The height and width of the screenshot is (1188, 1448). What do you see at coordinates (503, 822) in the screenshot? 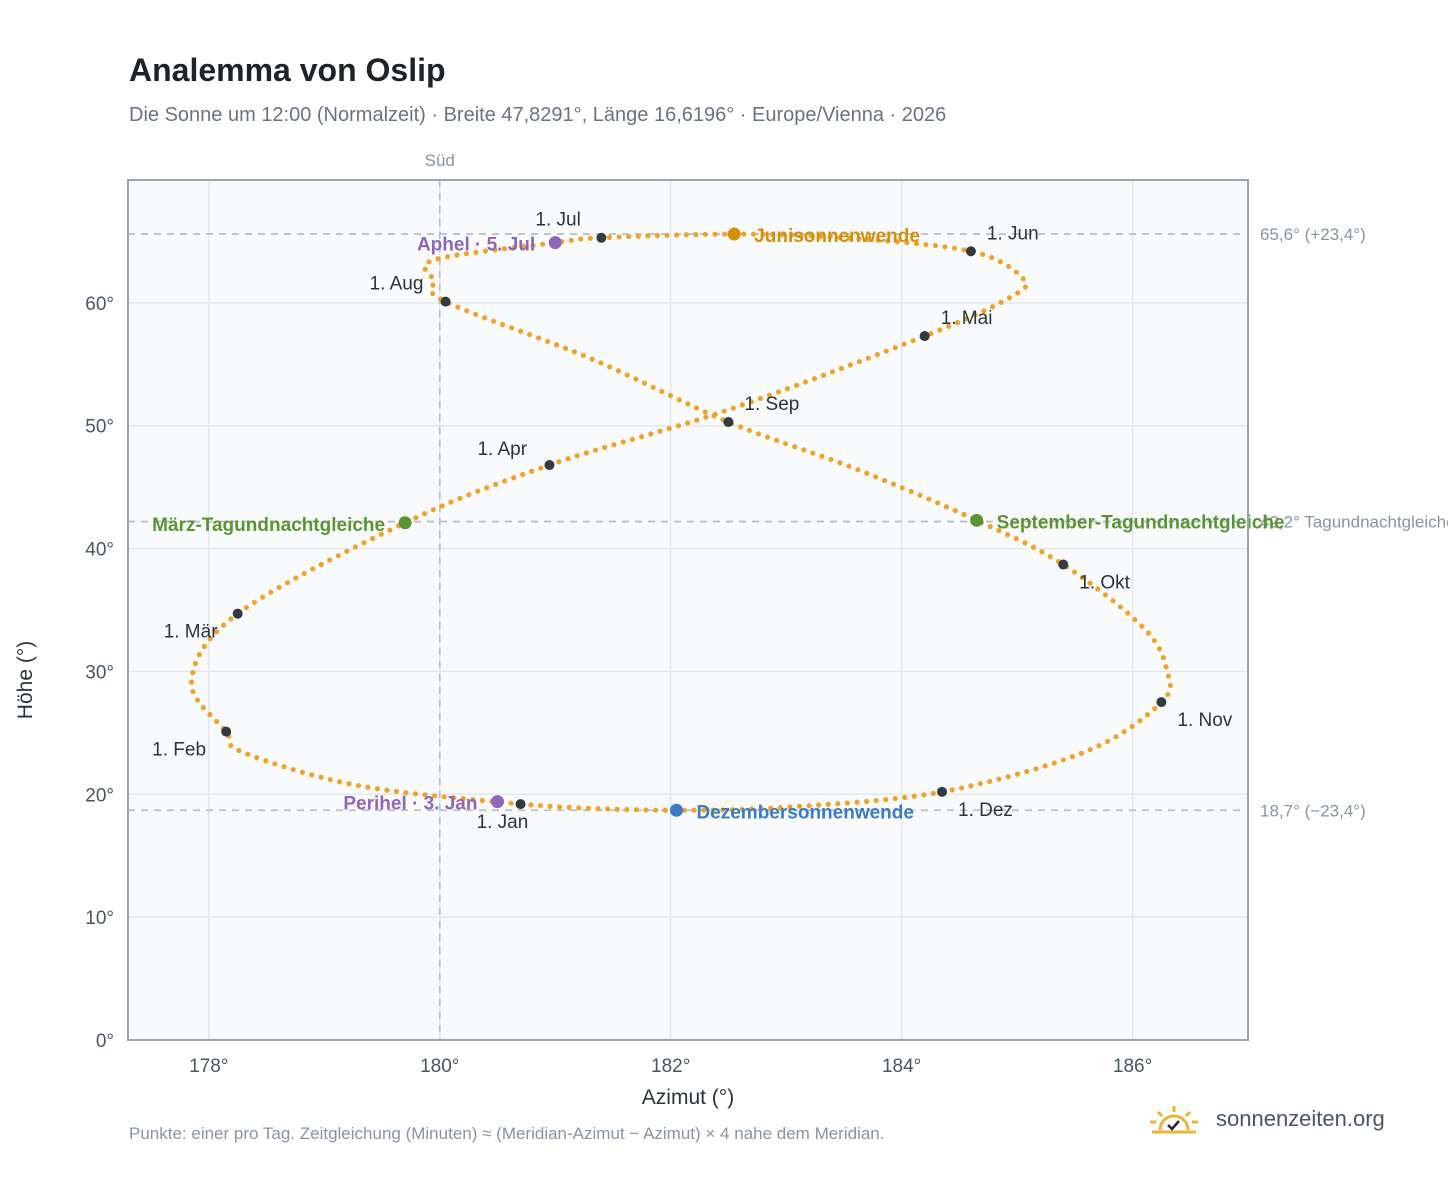
I see `month-label: 1. Jan` at bounding box center [503, 822].